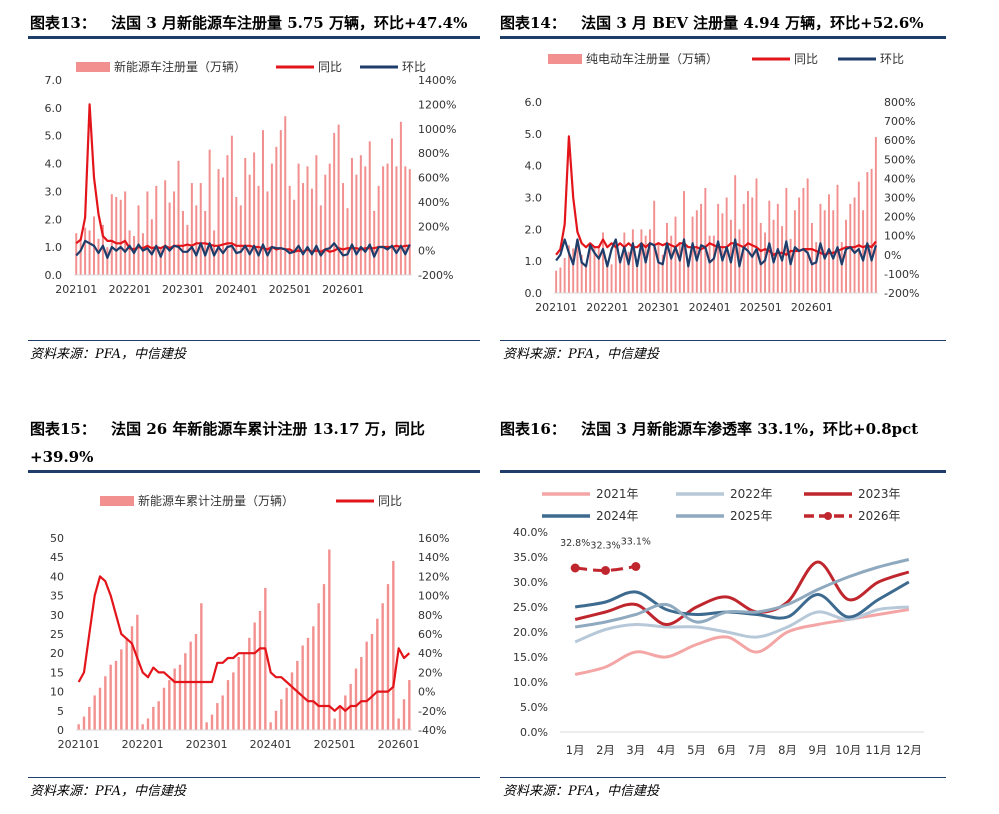 The height and width of the screenshot is (814, 999). What do you see at coordinates (530, 607) in the screenshot?
I see `y-tick: 25.0%` at bounding box center [530, 607].